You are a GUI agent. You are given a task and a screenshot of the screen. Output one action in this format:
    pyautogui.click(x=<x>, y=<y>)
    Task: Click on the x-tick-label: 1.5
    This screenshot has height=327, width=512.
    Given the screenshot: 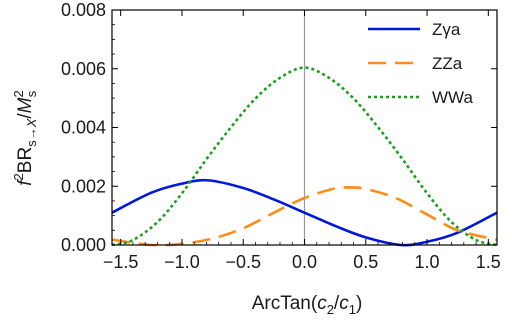 What is the action you would take?
    pyautogui.click(x=488, y=262)
    